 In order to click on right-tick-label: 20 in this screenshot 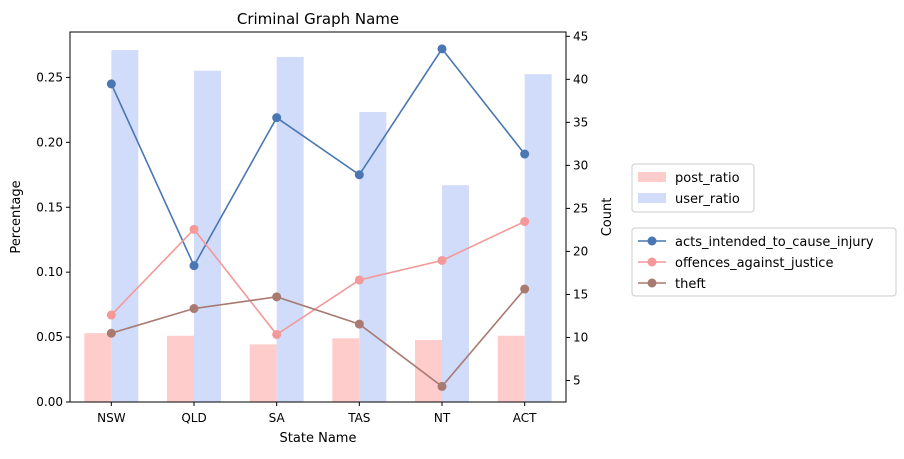, I will do `click(580, 251)`.